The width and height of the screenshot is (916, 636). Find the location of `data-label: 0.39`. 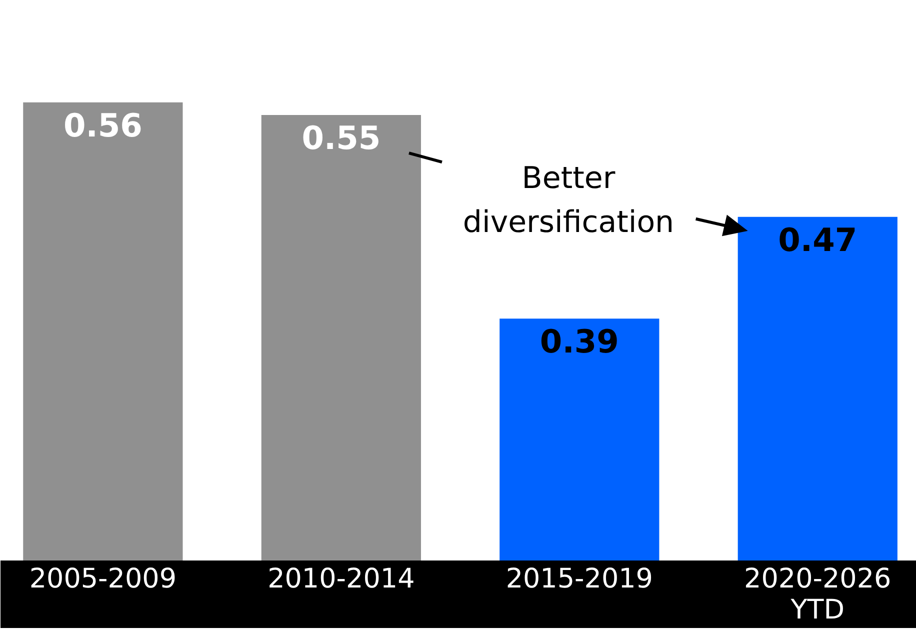

data-label: 0.39 is located at coordinates (579, 341).